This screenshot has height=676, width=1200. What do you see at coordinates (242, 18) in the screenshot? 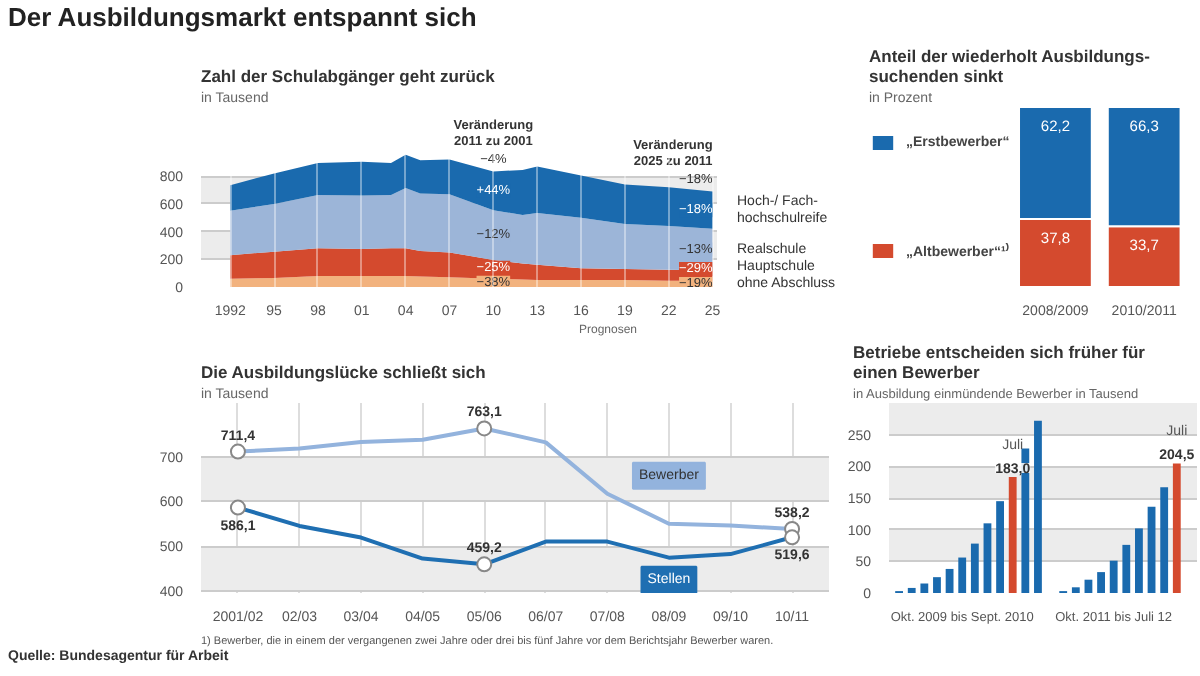
I see `text: Der Ausbildungsmarkt entspannt sich` at bounding box center [242, 18].